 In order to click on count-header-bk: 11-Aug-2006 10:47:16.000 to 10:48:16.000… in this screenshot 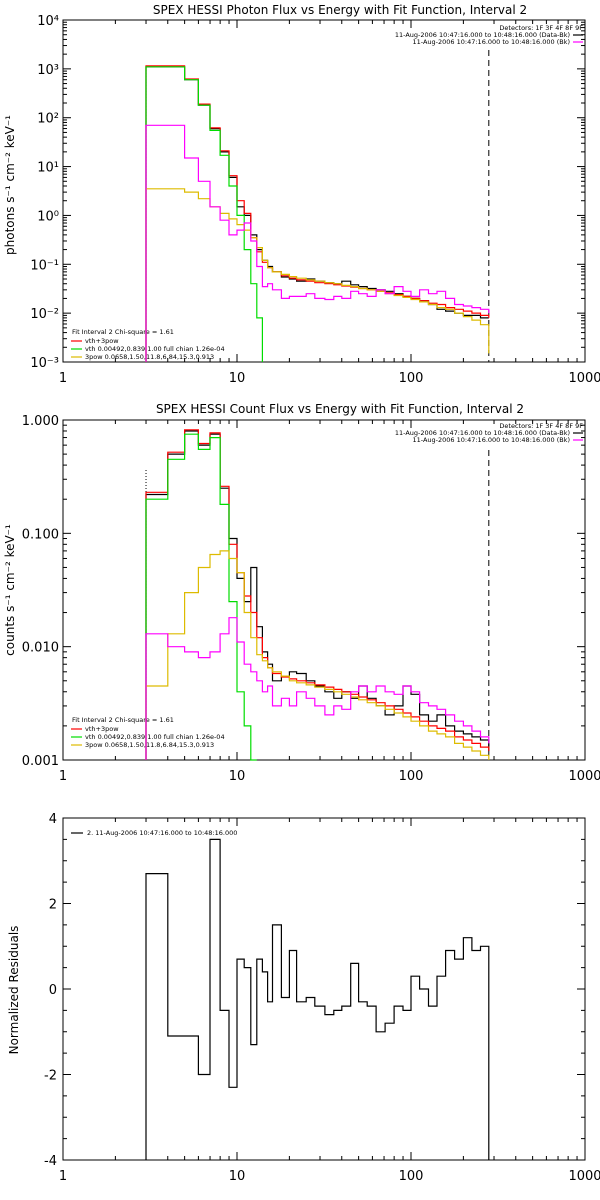, I will do `click(491, 440)`.